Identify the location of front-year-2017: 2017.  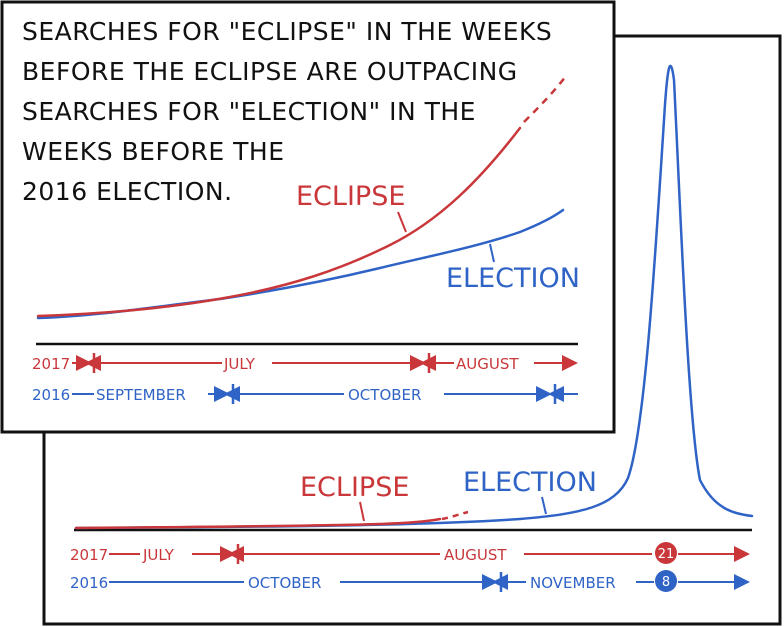
(51, 364).